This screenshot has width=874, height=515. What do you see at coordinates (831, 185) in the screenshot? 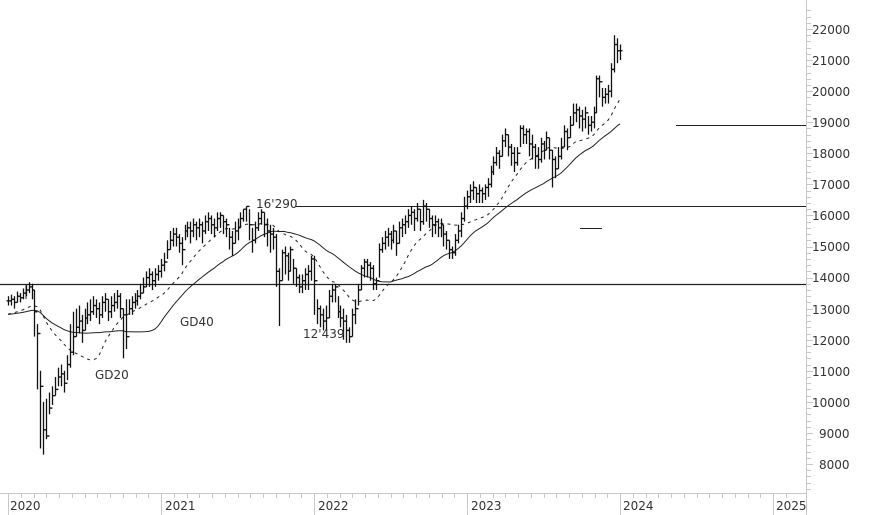
I see `y-tick-17000: 17000` at bounding box center [831, 185].